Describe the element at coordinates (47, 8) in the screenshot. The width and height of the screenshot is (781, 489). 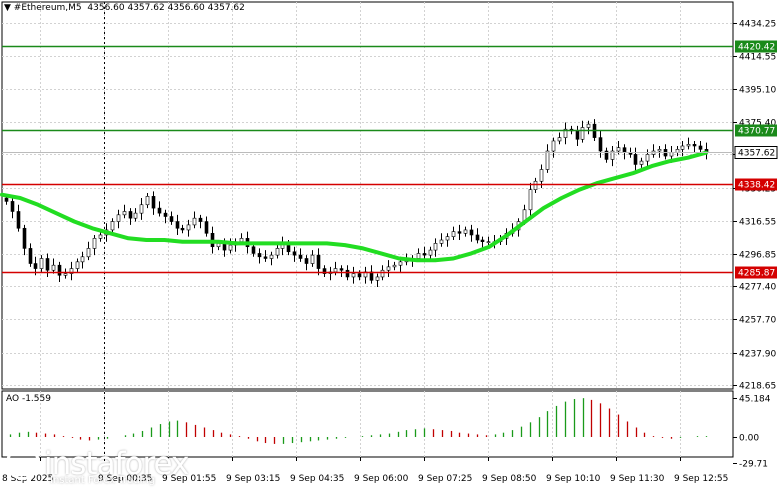
I see `symbol-name: #Ethereum,M5` at that location.